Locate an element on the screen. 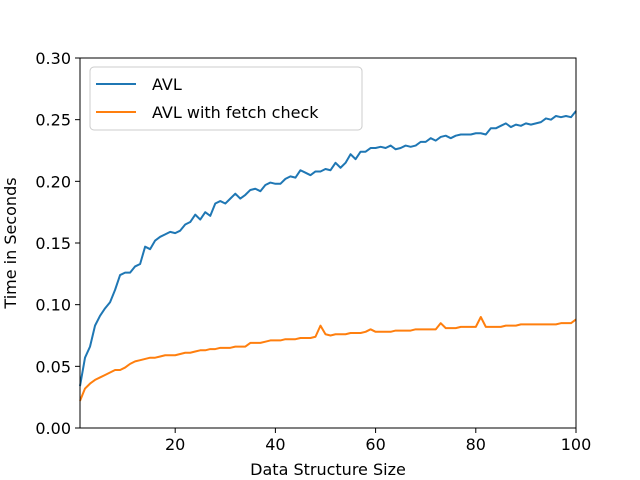 This screenshot has height=480, width=640. x-tick-label: 80 is located at coordinates (476, 444).